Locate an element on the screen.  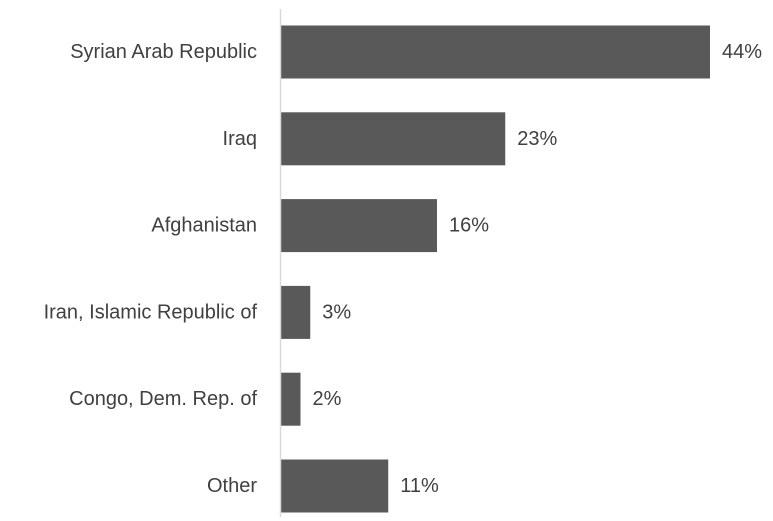
category-label-afghanistan: Afghanistan is located at coordinates (204, 226).